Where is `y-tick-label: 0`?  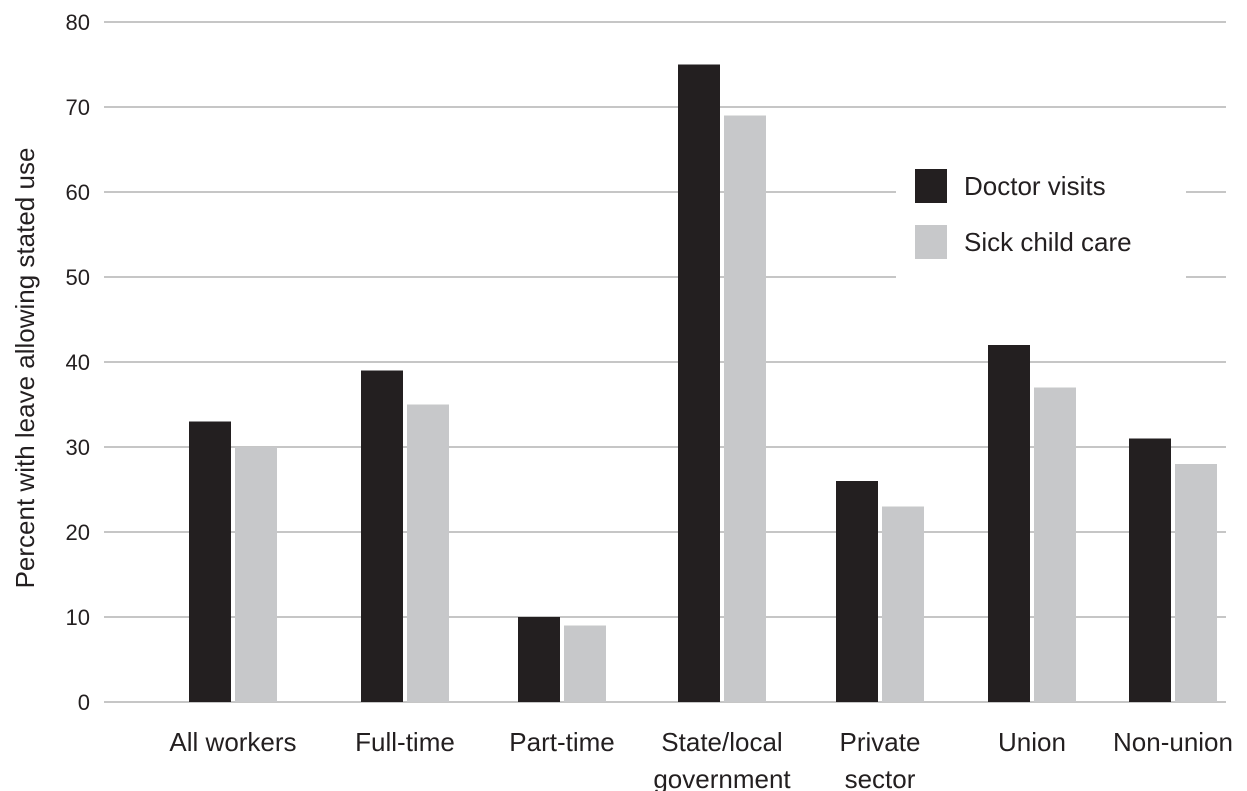
y-tick-label: 0 is located at coordinates (84, 702).